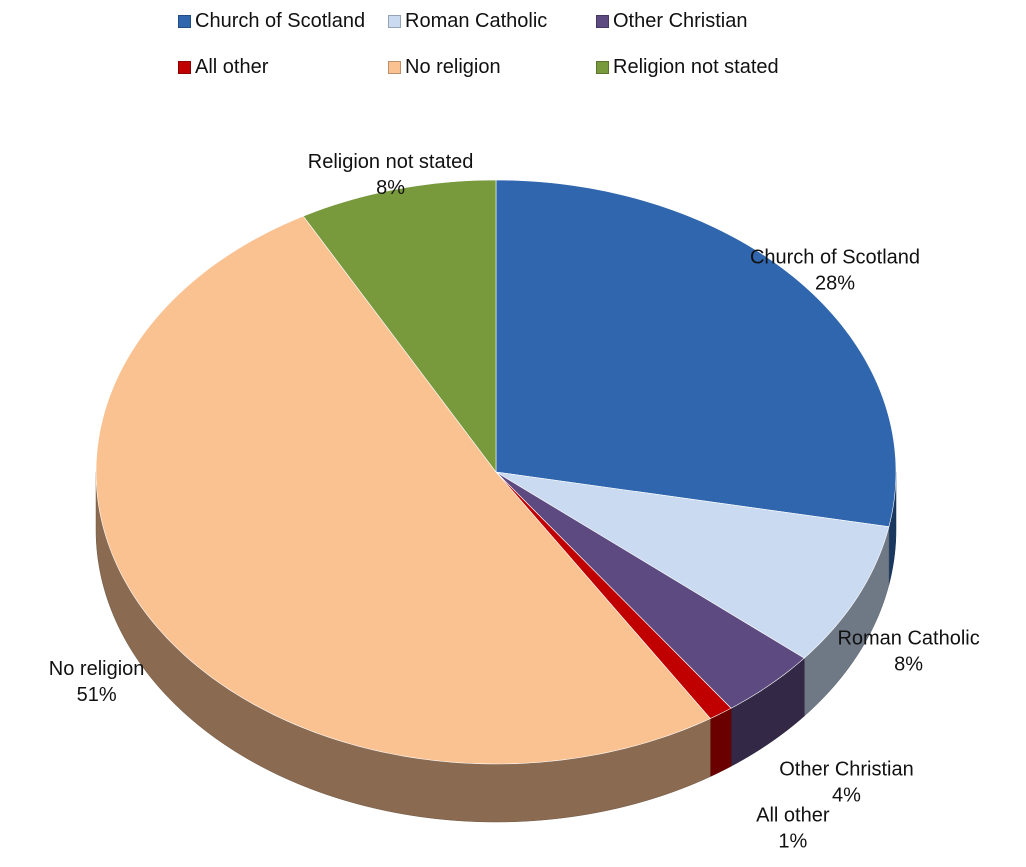 This screenshot has width=1026, height=867. I want to click on data-label-name: Roman Catholic, so click(908, 639).